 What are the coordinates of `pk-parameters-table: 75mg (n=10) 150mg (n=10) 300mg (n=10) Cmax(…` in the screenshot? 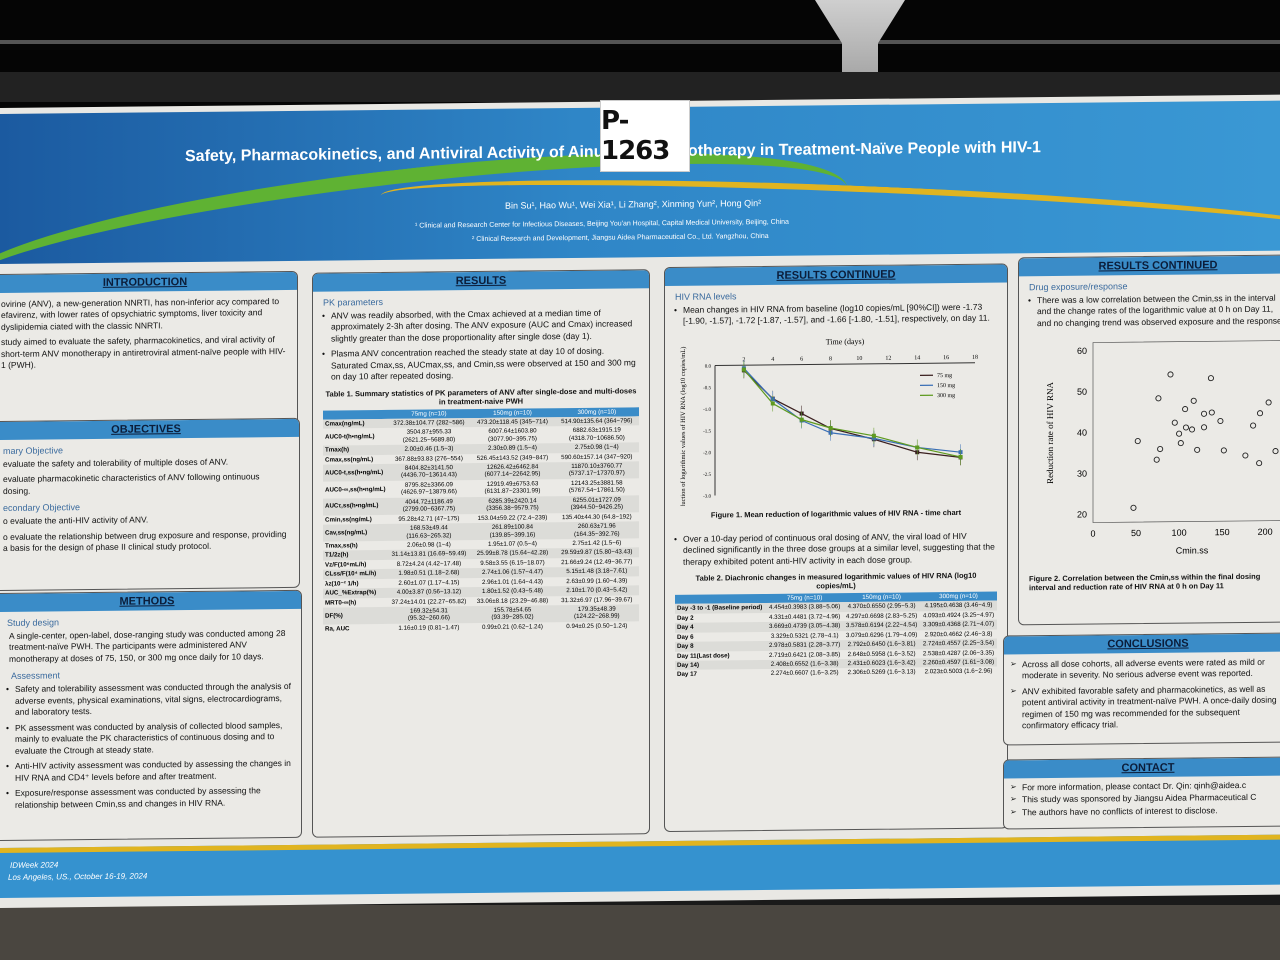 It's located at (481, 520).